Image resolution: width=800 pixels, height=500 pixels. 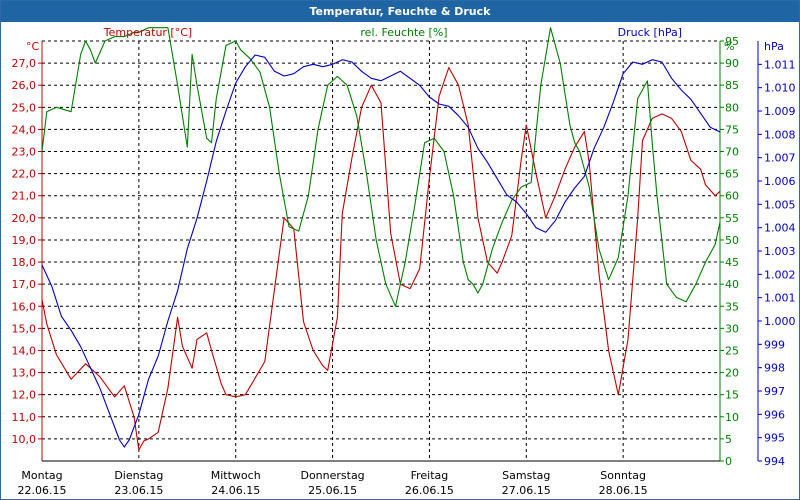 What do you see at coordinates (33, 46) in the screenshot?
I see `temperature-unit: °C` at bounding box center [33, 46].